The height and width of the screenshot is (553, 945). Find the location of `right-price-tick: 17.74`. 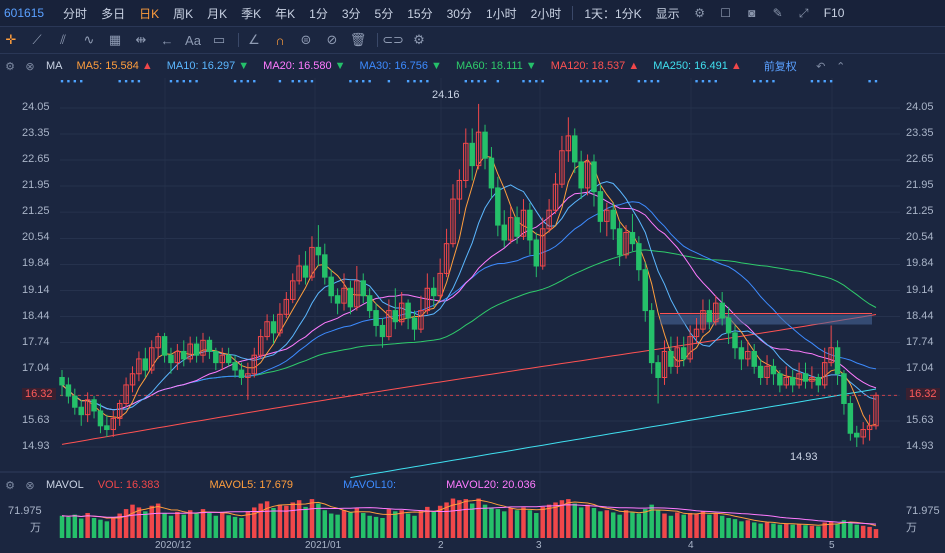

right-price-tick: 17.74 is located at coordinates (920, 341).